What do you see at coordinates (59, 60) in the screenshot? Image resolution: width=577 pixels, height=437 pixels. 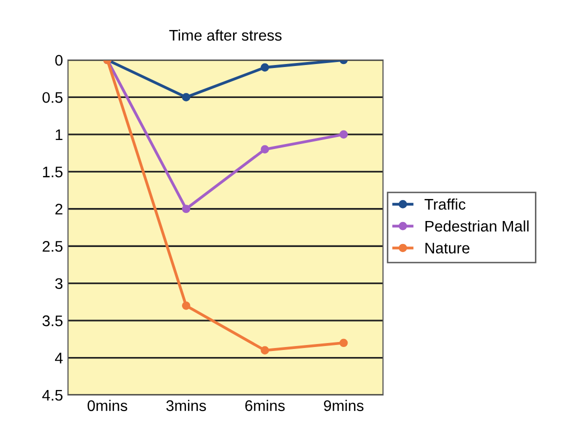 I see `y-tick-label: 0` at bounding box center [59, 60].